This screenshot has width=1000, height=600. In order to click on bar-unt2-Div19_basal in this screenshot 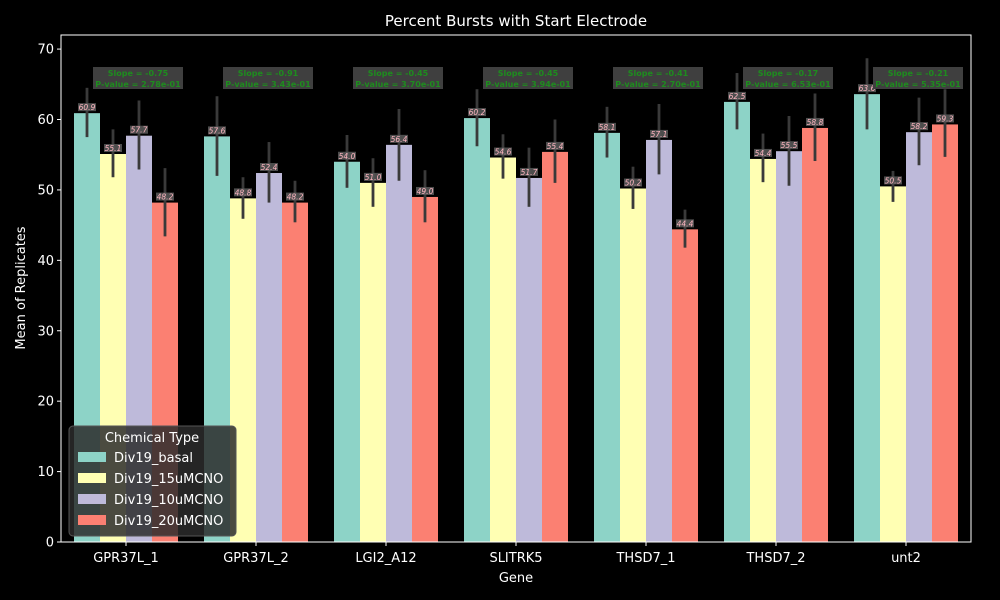, I will do `click(867, 318)`.